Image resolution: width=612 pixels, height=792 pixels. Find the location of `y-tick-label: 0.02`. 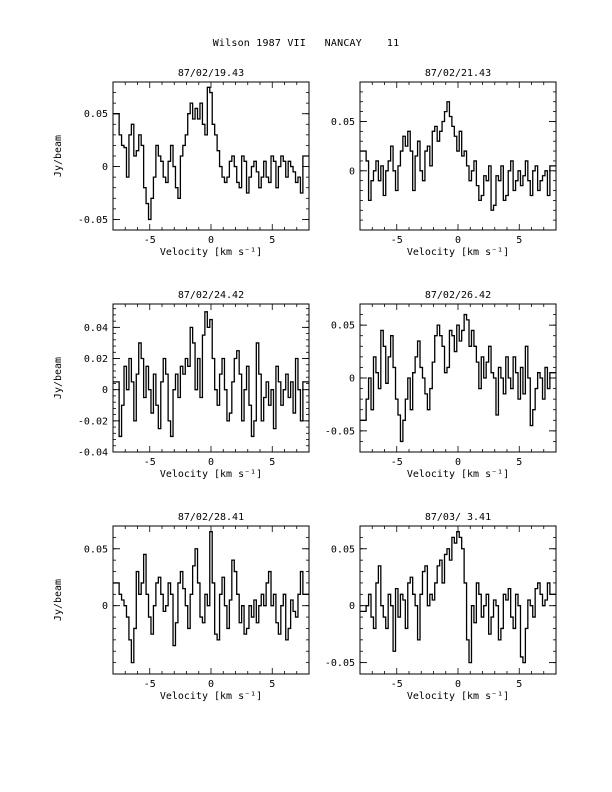

y-tick-label: 0.02 is located at coordinates (96, 359).